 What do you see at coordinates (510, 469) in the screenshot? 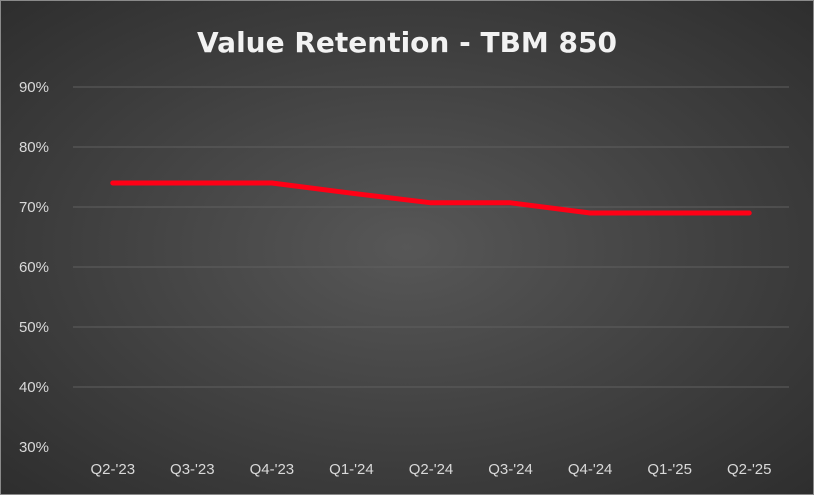
I see `x-tick-label: Q3-'24` at bounding box center [510, 469].